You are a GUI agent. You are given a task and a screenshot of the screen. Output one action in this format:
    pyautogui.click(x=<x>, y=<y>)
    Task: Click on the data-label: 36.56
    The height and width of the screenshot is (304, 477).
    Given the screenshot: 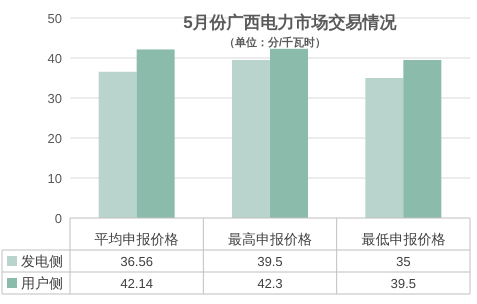 What is the action you would take?
    pyautogui.click(x=136, y=261)
    